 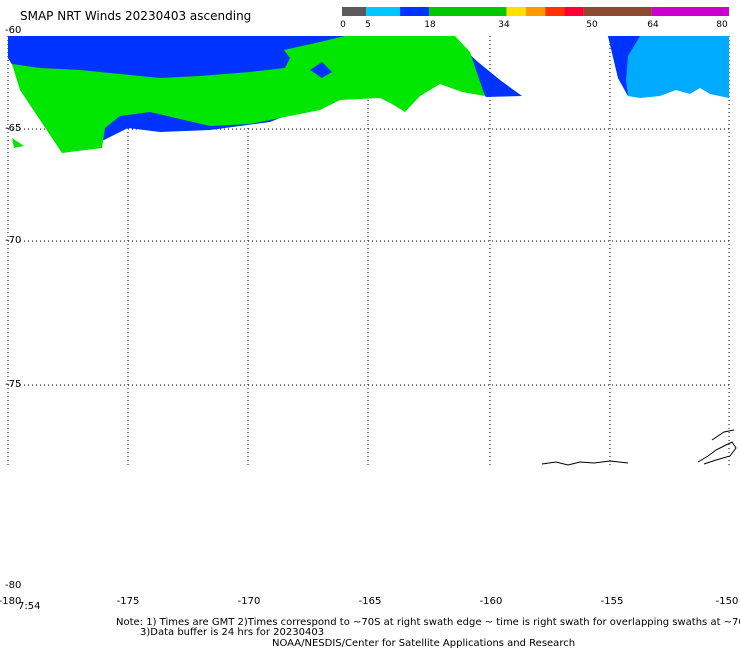 I want to click on note-line-2: 3)Data buffer is 24 hrs for 20230403, so click(x=232, y=632).